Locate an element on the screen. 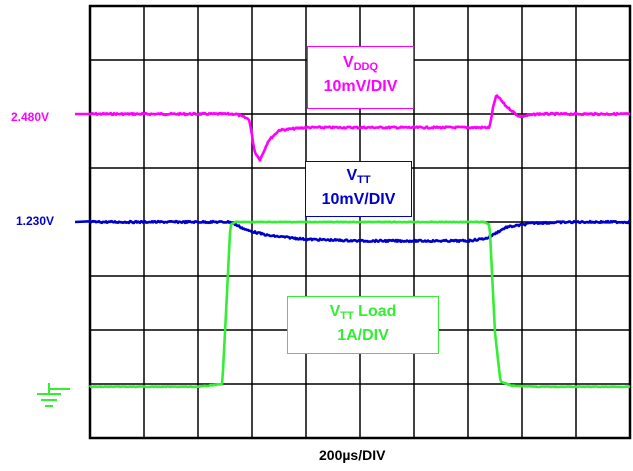 Image resolution: width=633 pixels, height=471 pixels. vtt-trace is located at coordinates (352, 231).